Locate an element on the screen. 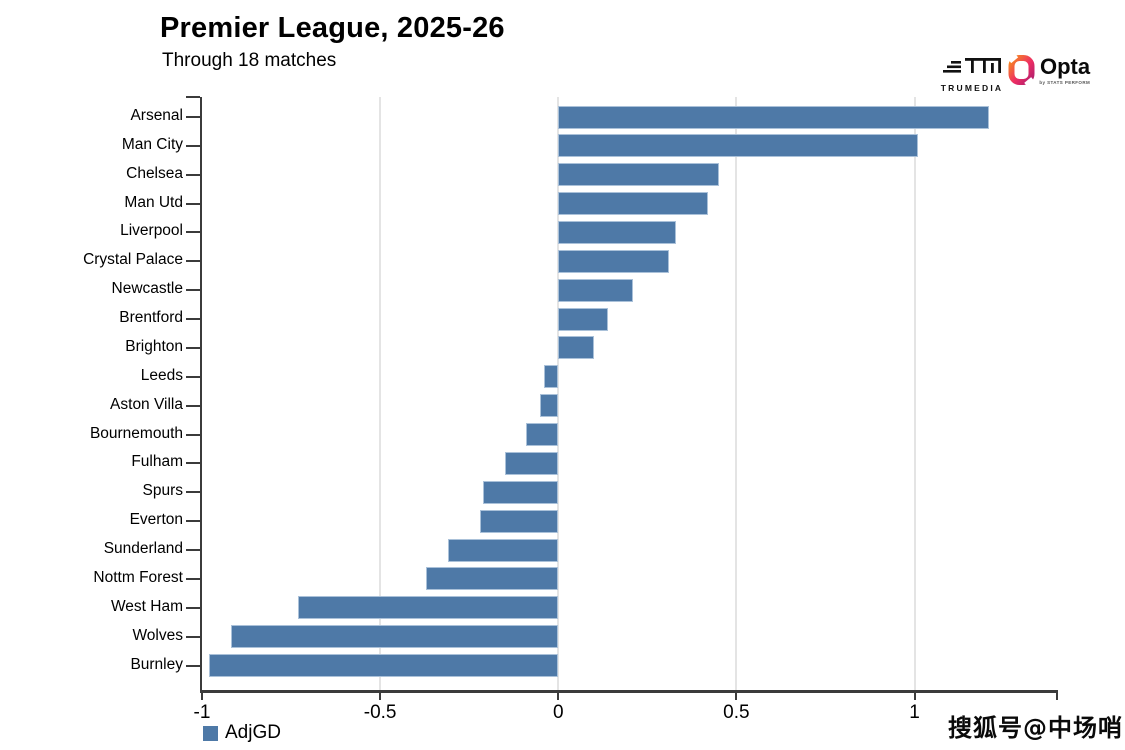  chart-subtitle: Through 18 matches is located at coordinates (249, 60).